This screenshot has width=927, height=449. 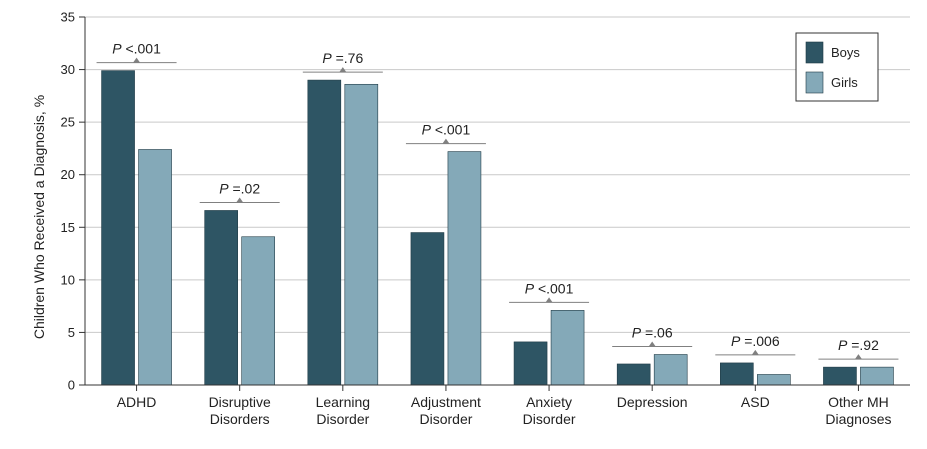 What do you see at coordinates (68, 279) in the screenshot?
I see `y-tick-label: 10` at bounding box center [68, 279].